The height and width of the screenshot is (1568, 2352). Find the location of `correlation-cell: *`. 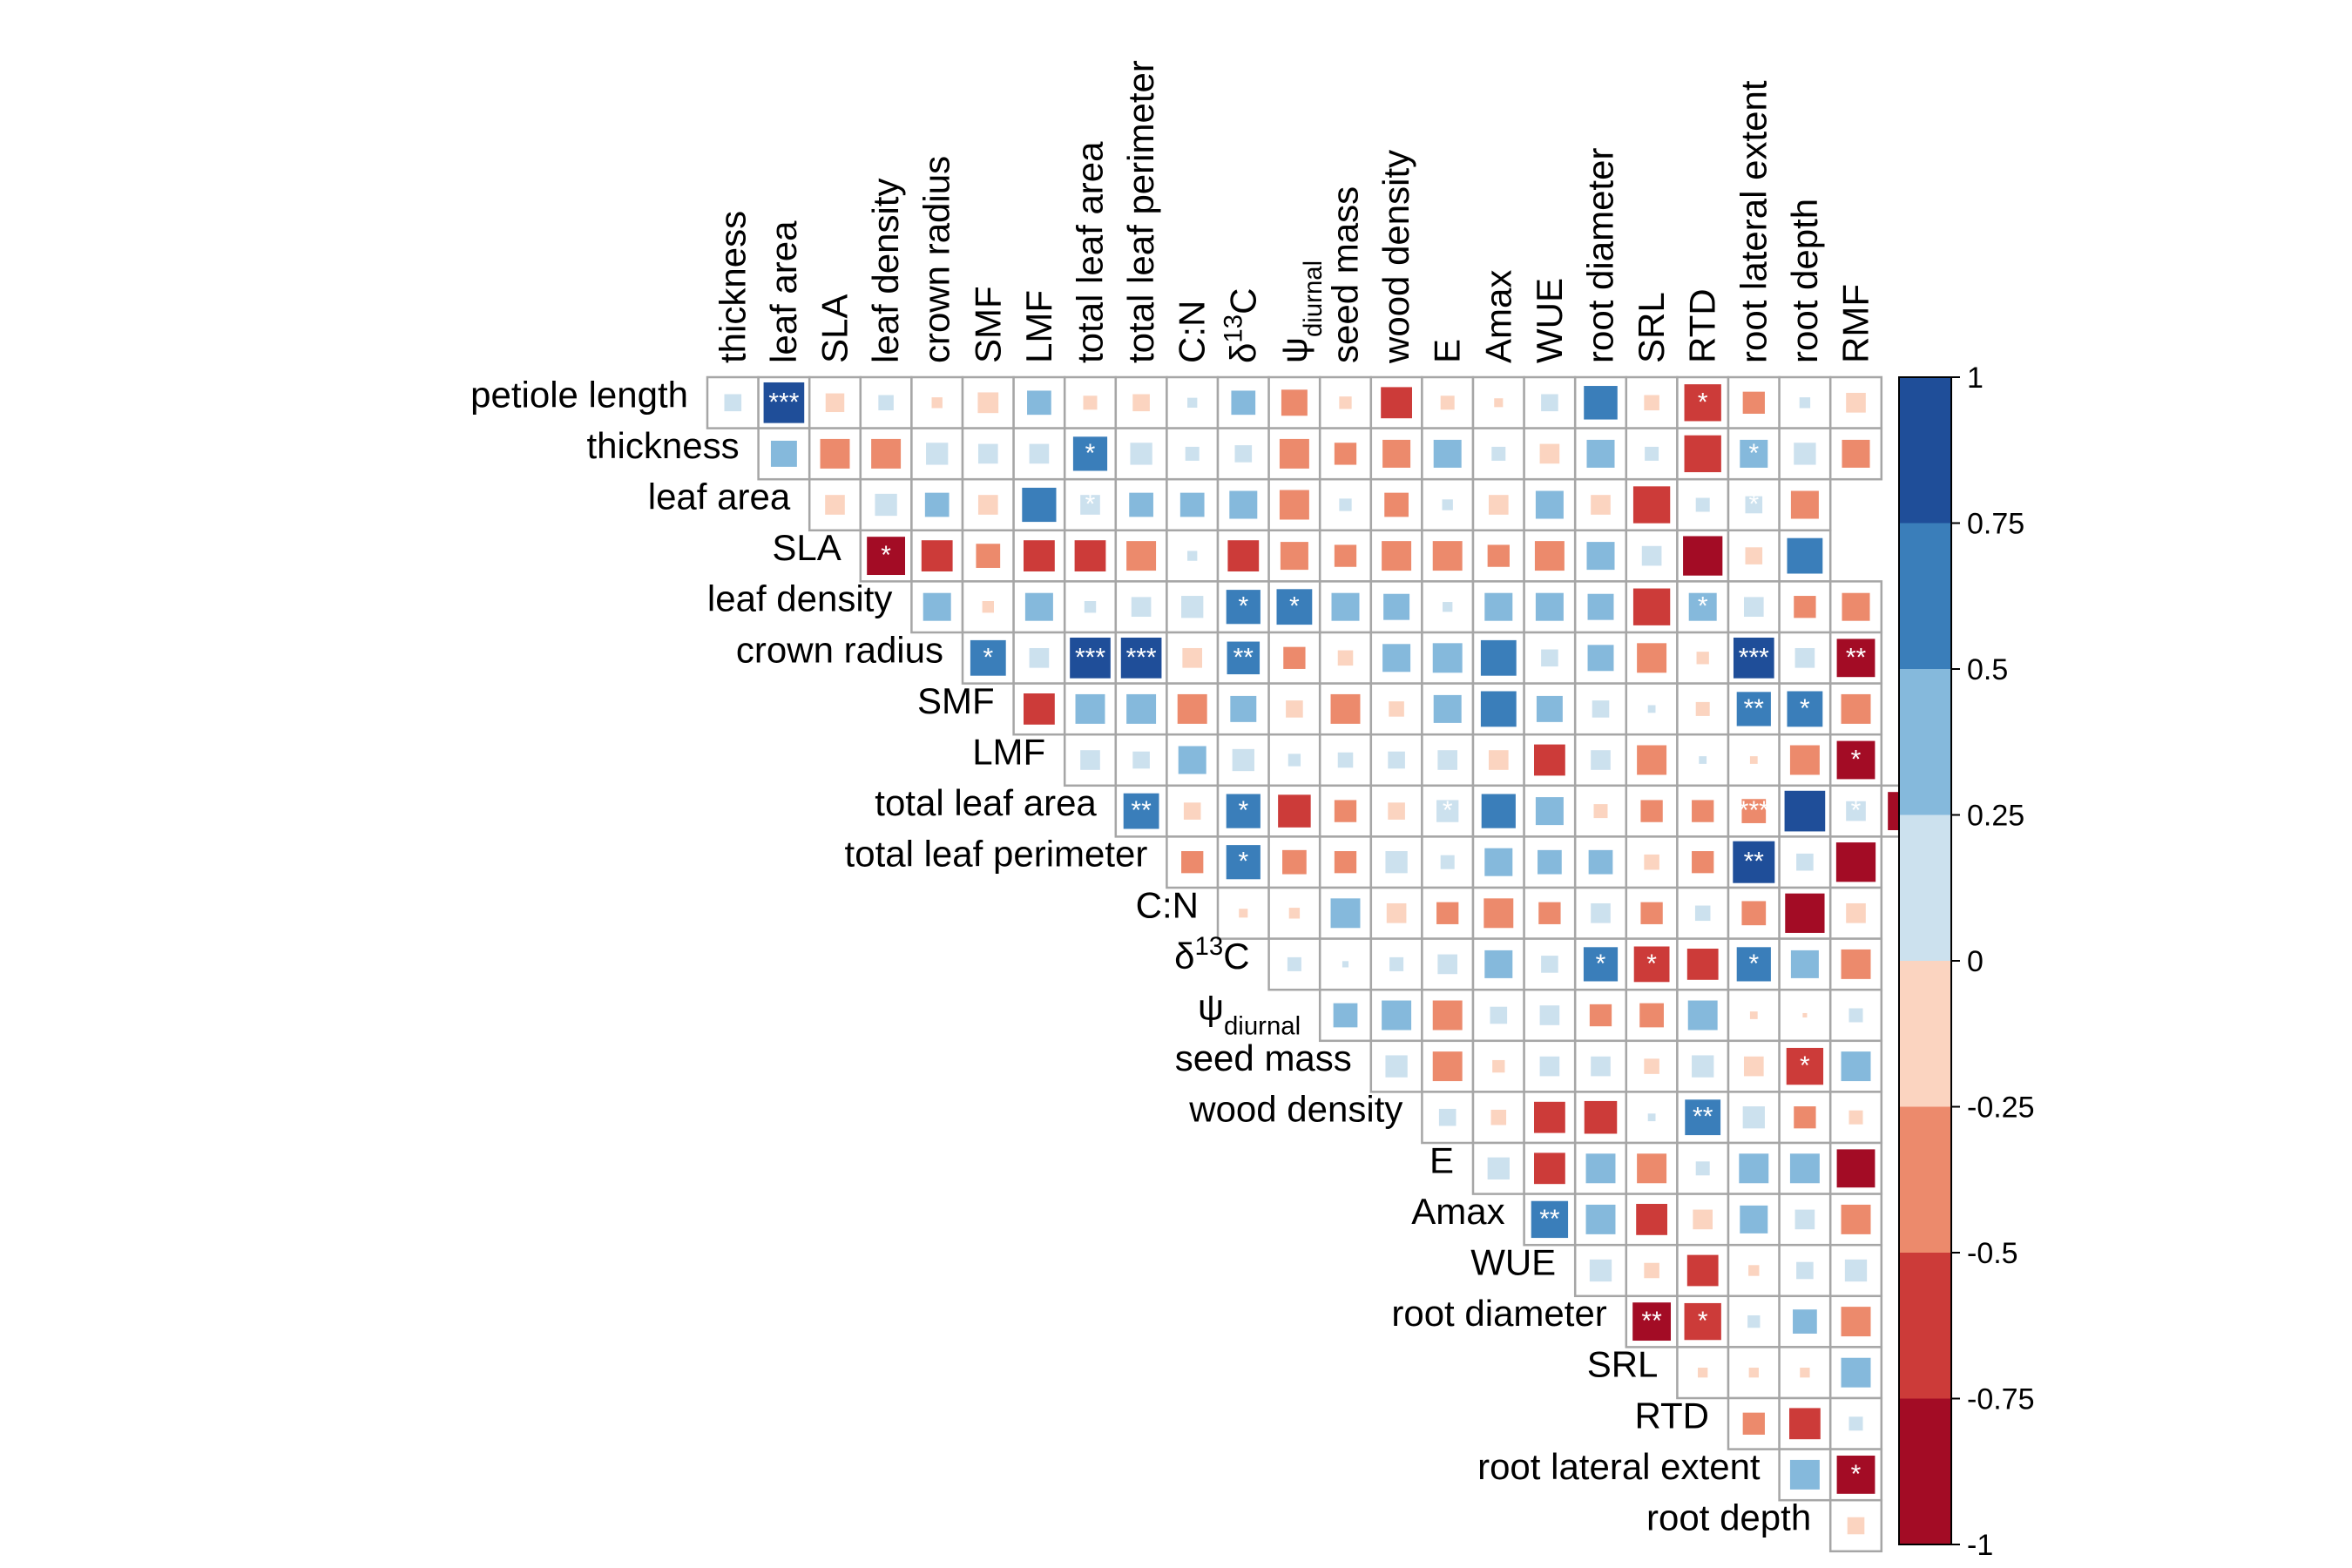

correlation-cell: * is located at coordinates (1856, 1475).